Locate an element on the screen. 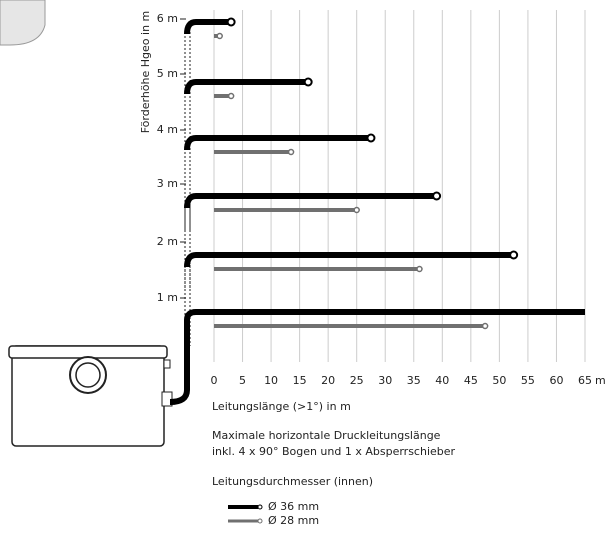 The image size is (614, 537). x-tick-label: 55 is located at coordinates (528, 380).